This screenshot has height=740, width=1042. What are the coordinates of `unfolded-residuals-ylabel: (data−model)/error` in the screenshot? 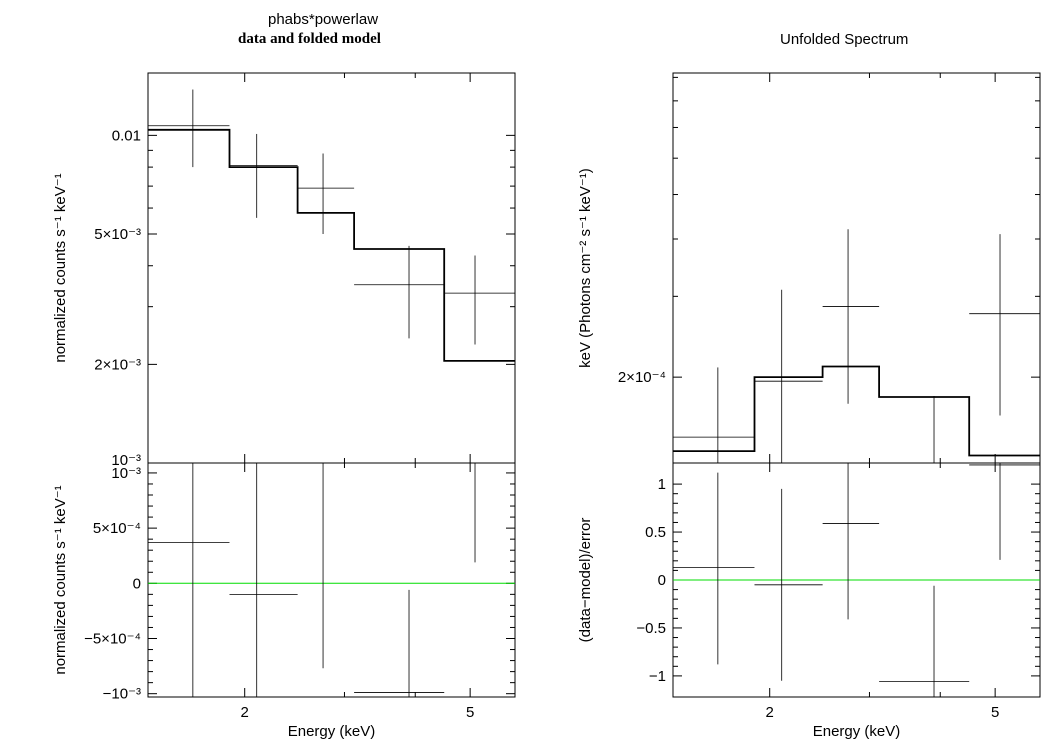 It's located at (585, 580).